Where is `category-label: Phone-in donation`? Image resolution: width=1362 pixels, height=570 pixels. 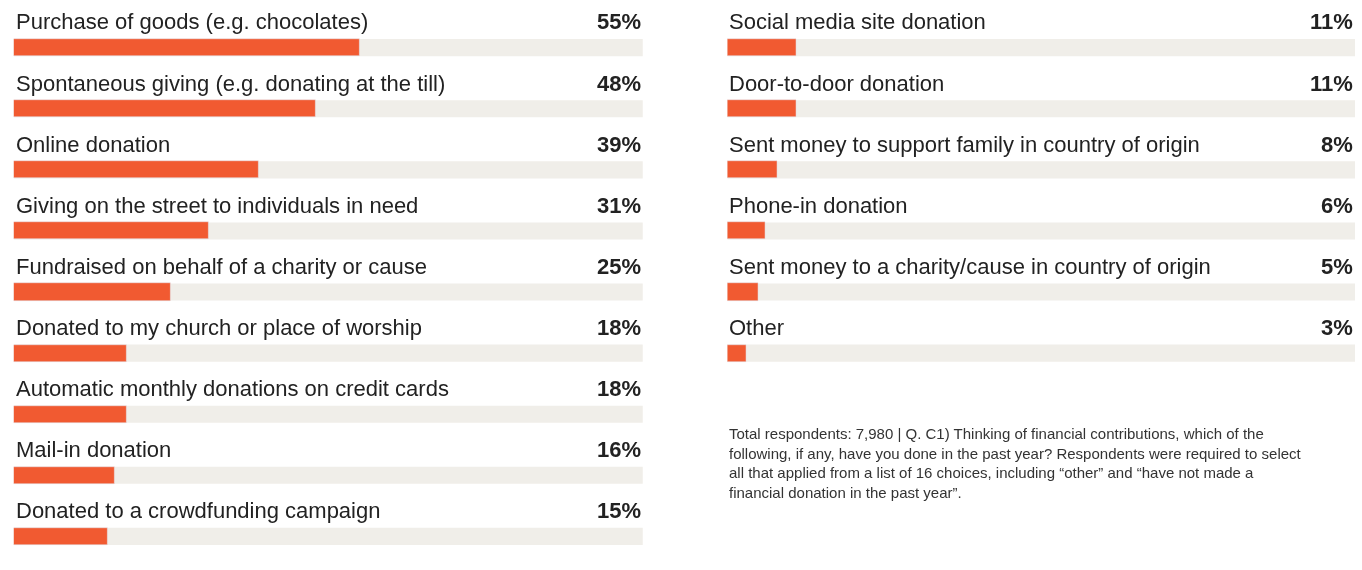
category-label: Phone-in donation is located at coordinates (818, 205).